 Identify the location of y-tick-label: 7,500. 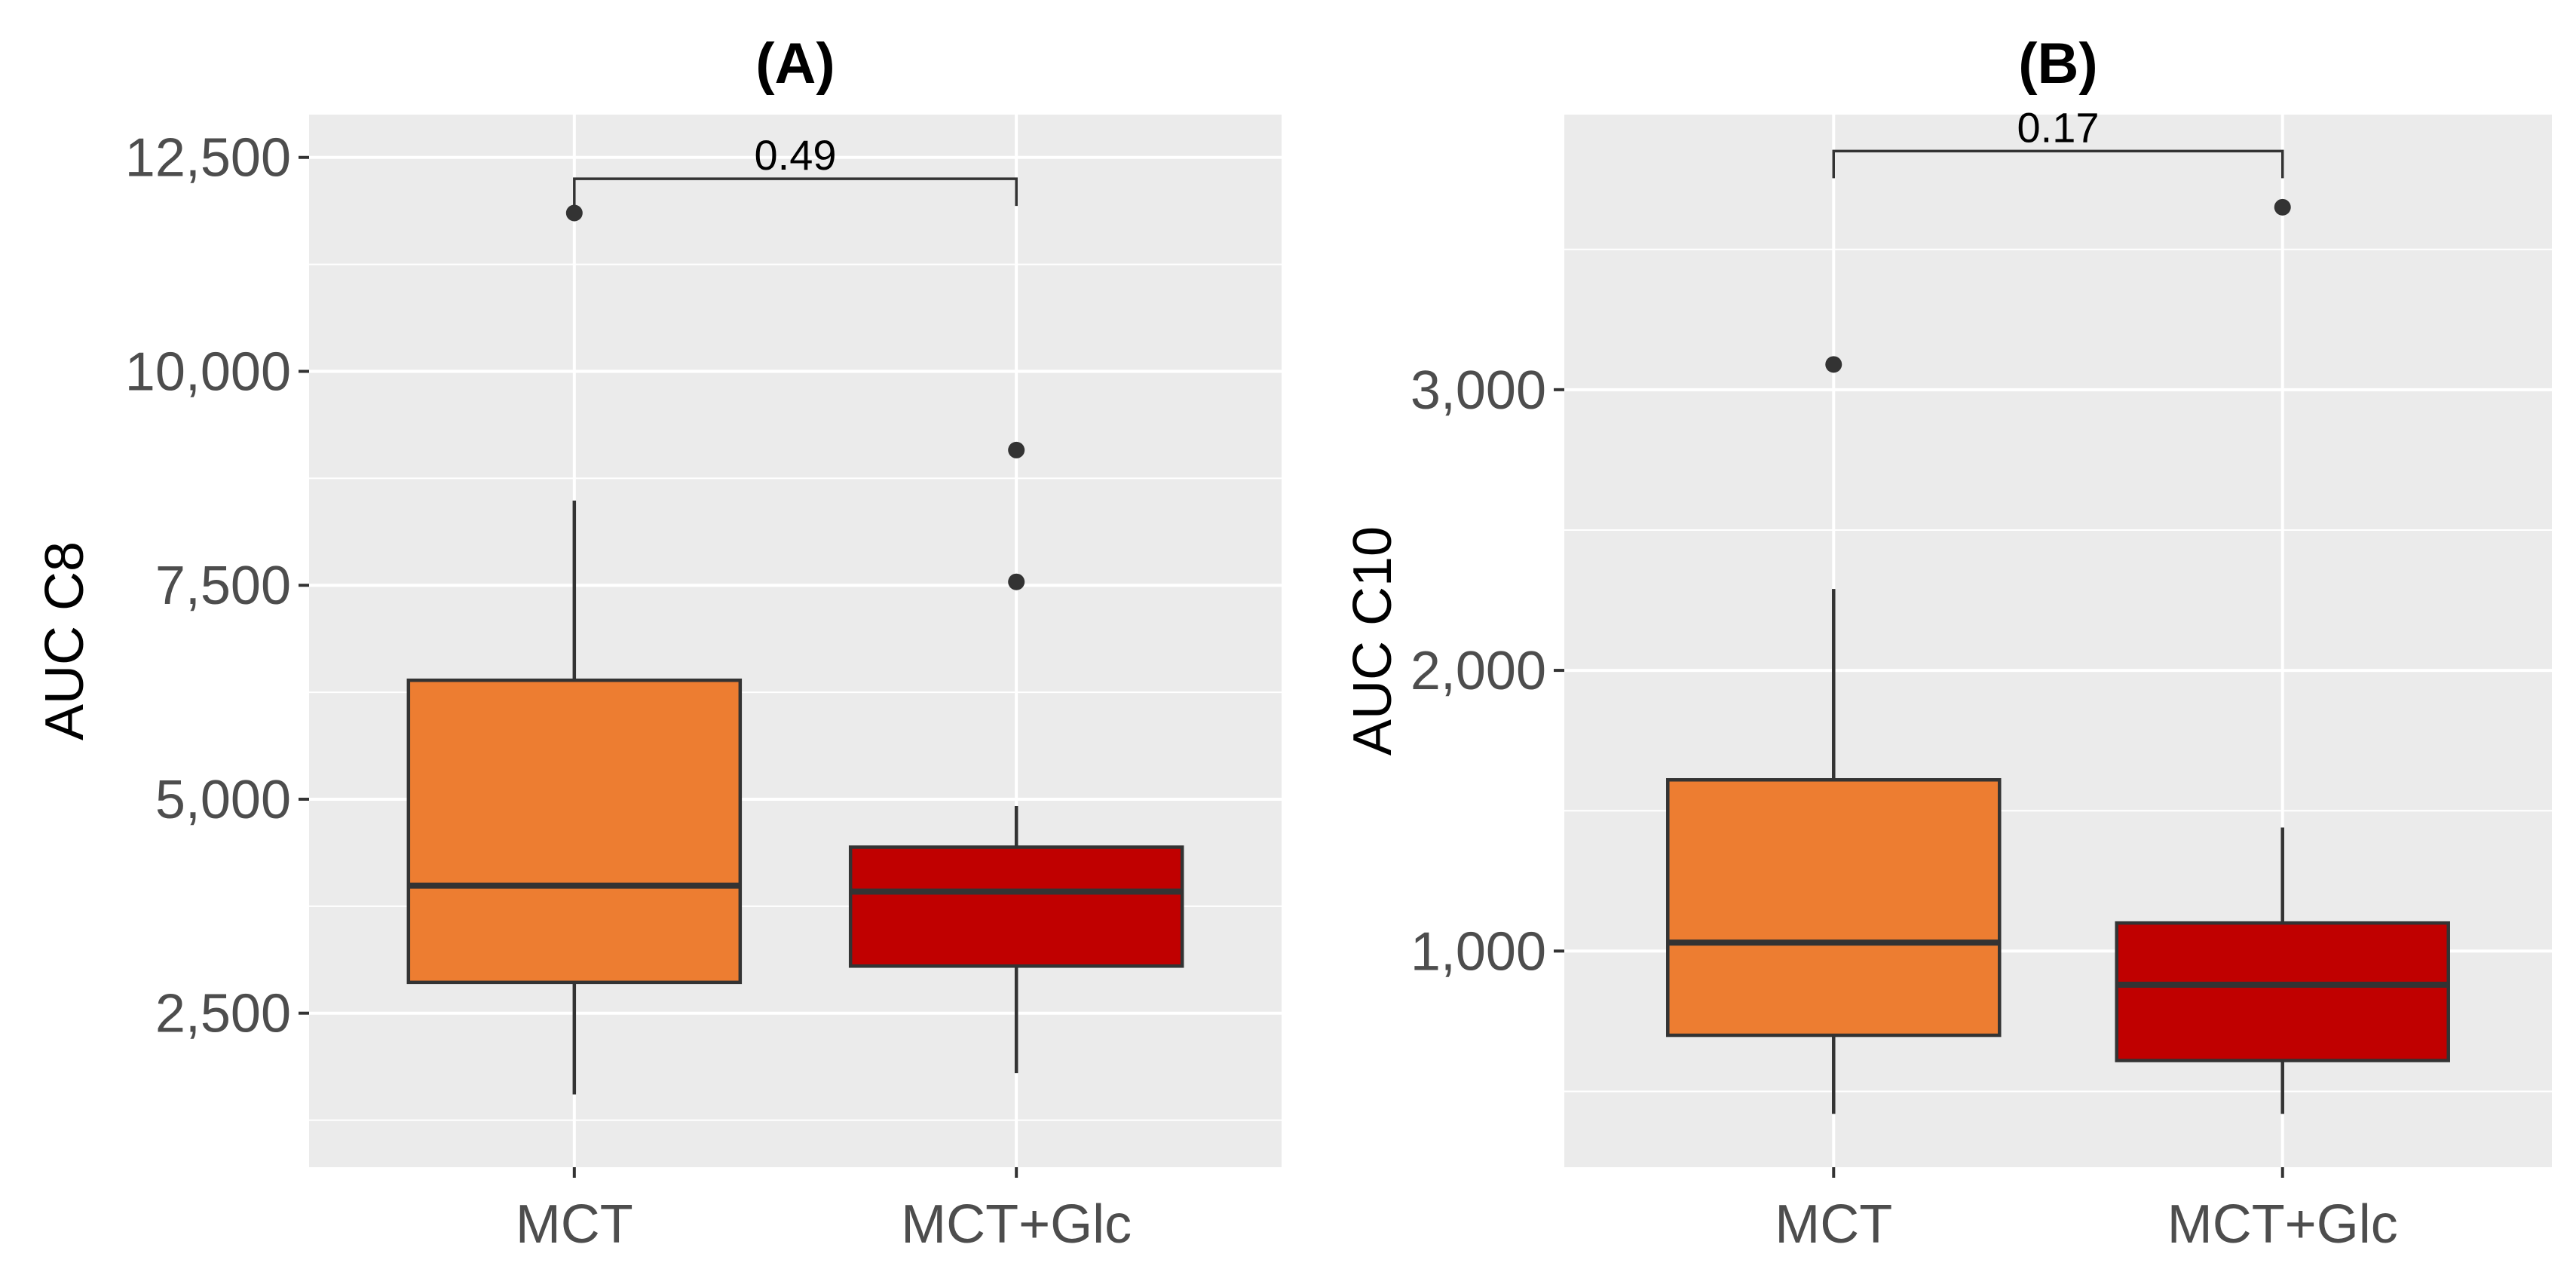
(223, 586).